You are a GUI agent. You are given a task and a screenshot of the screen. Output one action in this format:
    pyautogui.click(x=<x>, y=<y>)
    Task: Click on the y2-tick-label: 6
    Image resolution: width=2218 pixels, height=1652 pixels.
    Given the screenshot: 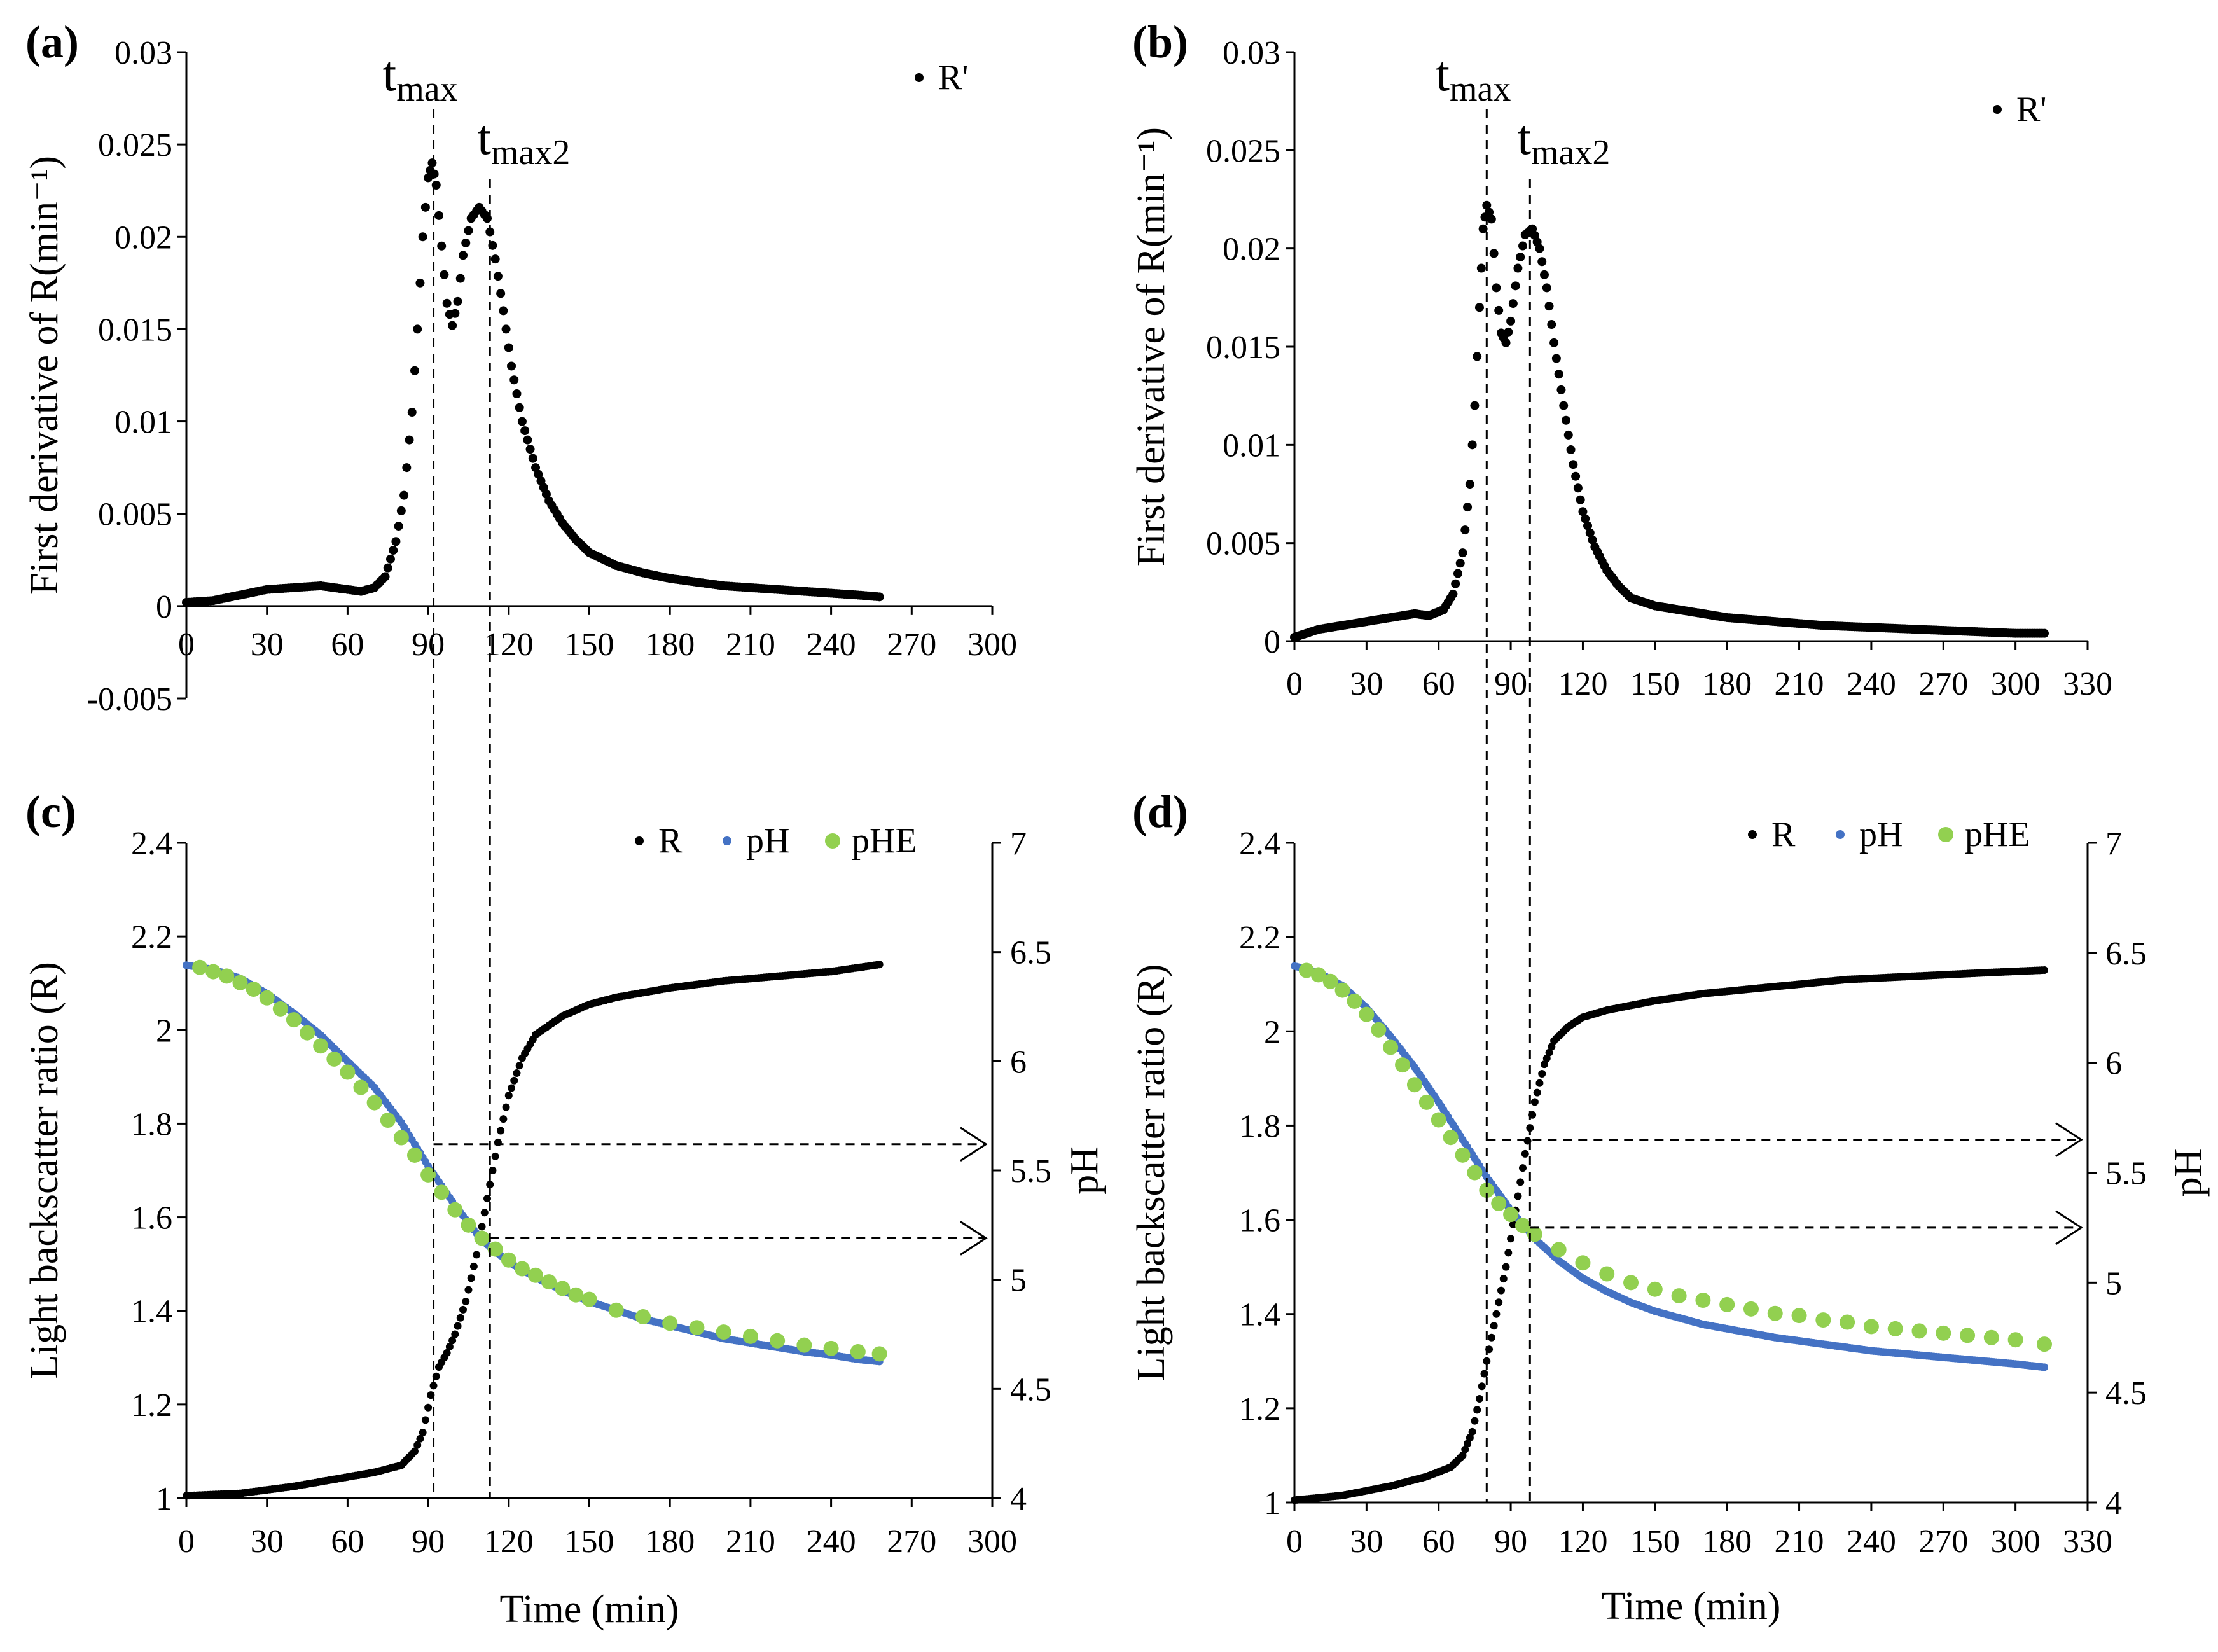 What is the action you would take?
    pyautogui.click(x=1019, y=1062)
    